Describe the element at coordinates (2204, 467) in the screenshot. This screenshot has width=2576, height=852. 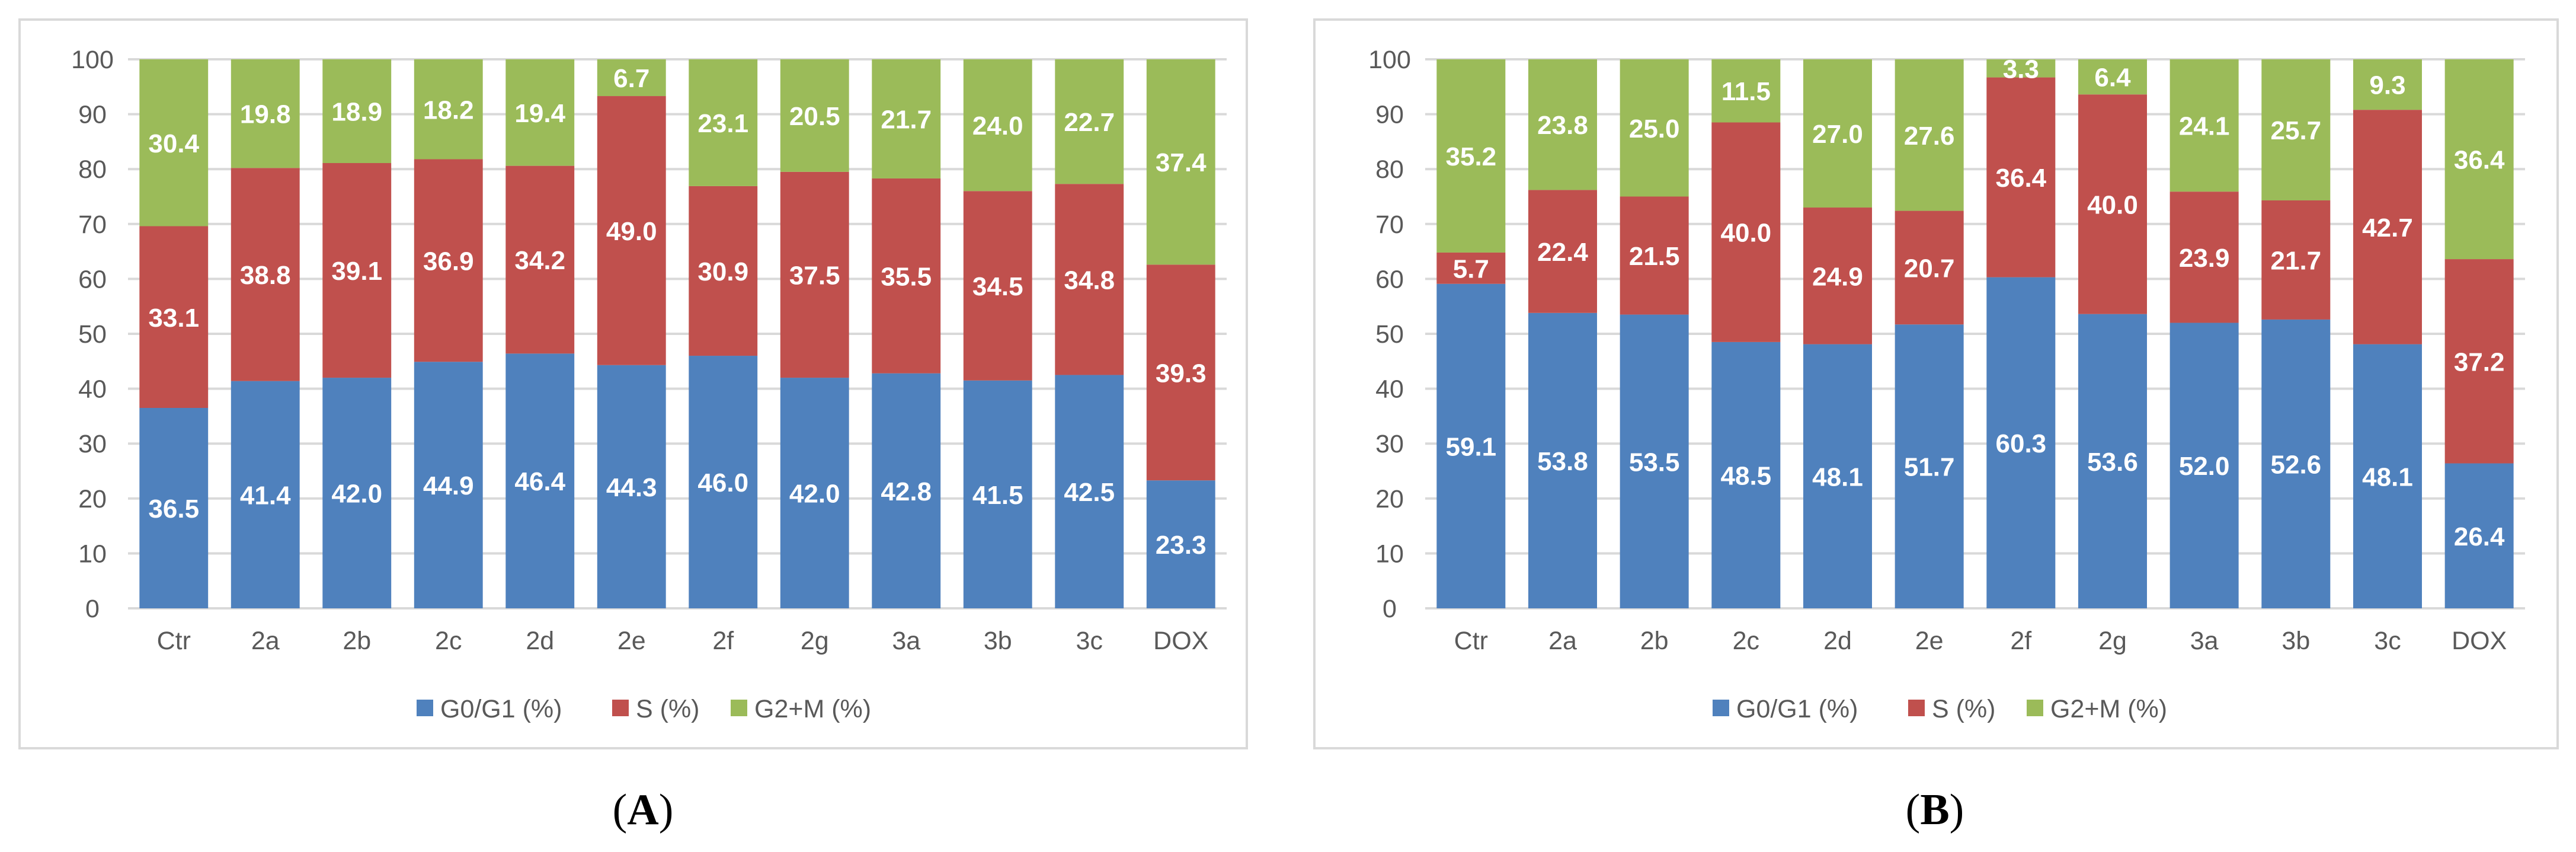
I see `data-label: 52.0` at that location.